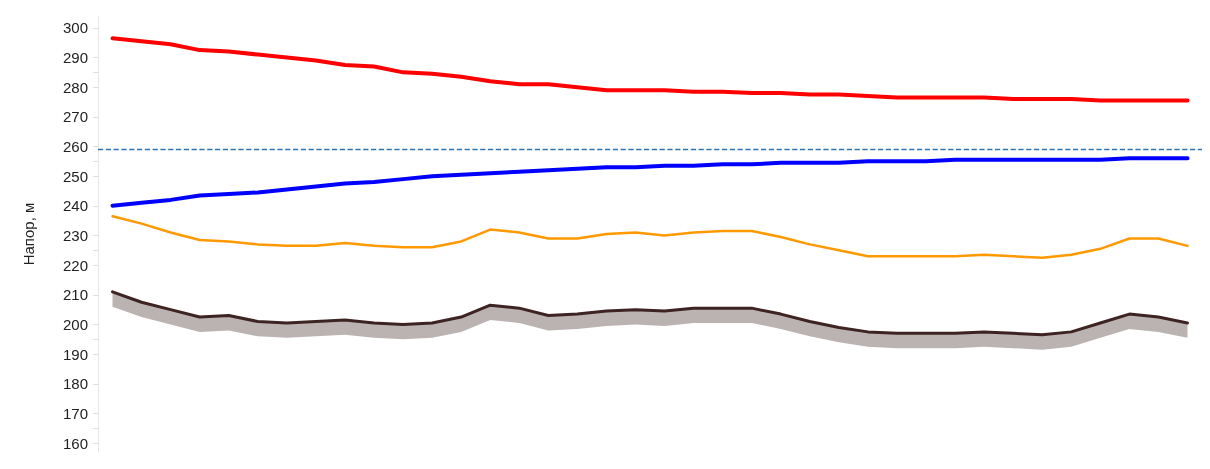 This screenshot has width=1210, height=469. Describe the element at coordinates (75, 176) in the screenshot. I see `y-tick-label: 250` at that location.